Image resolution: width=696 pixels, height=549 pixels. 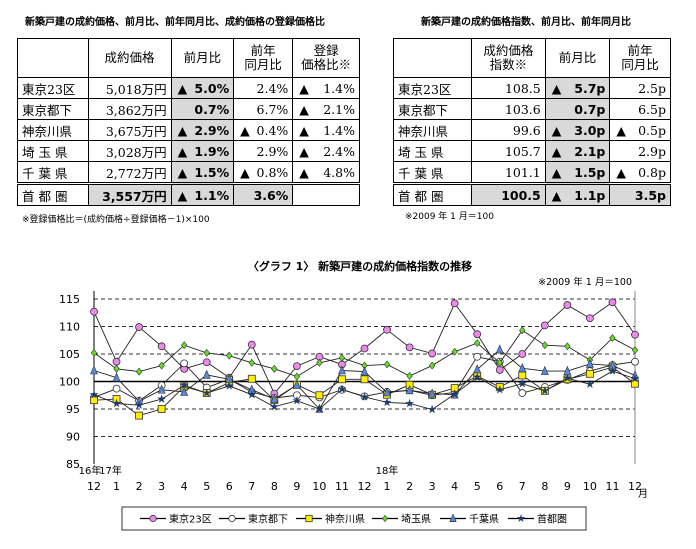 I want to click on yoy-cell-value: 0.8%, so click(x=272, y=172).